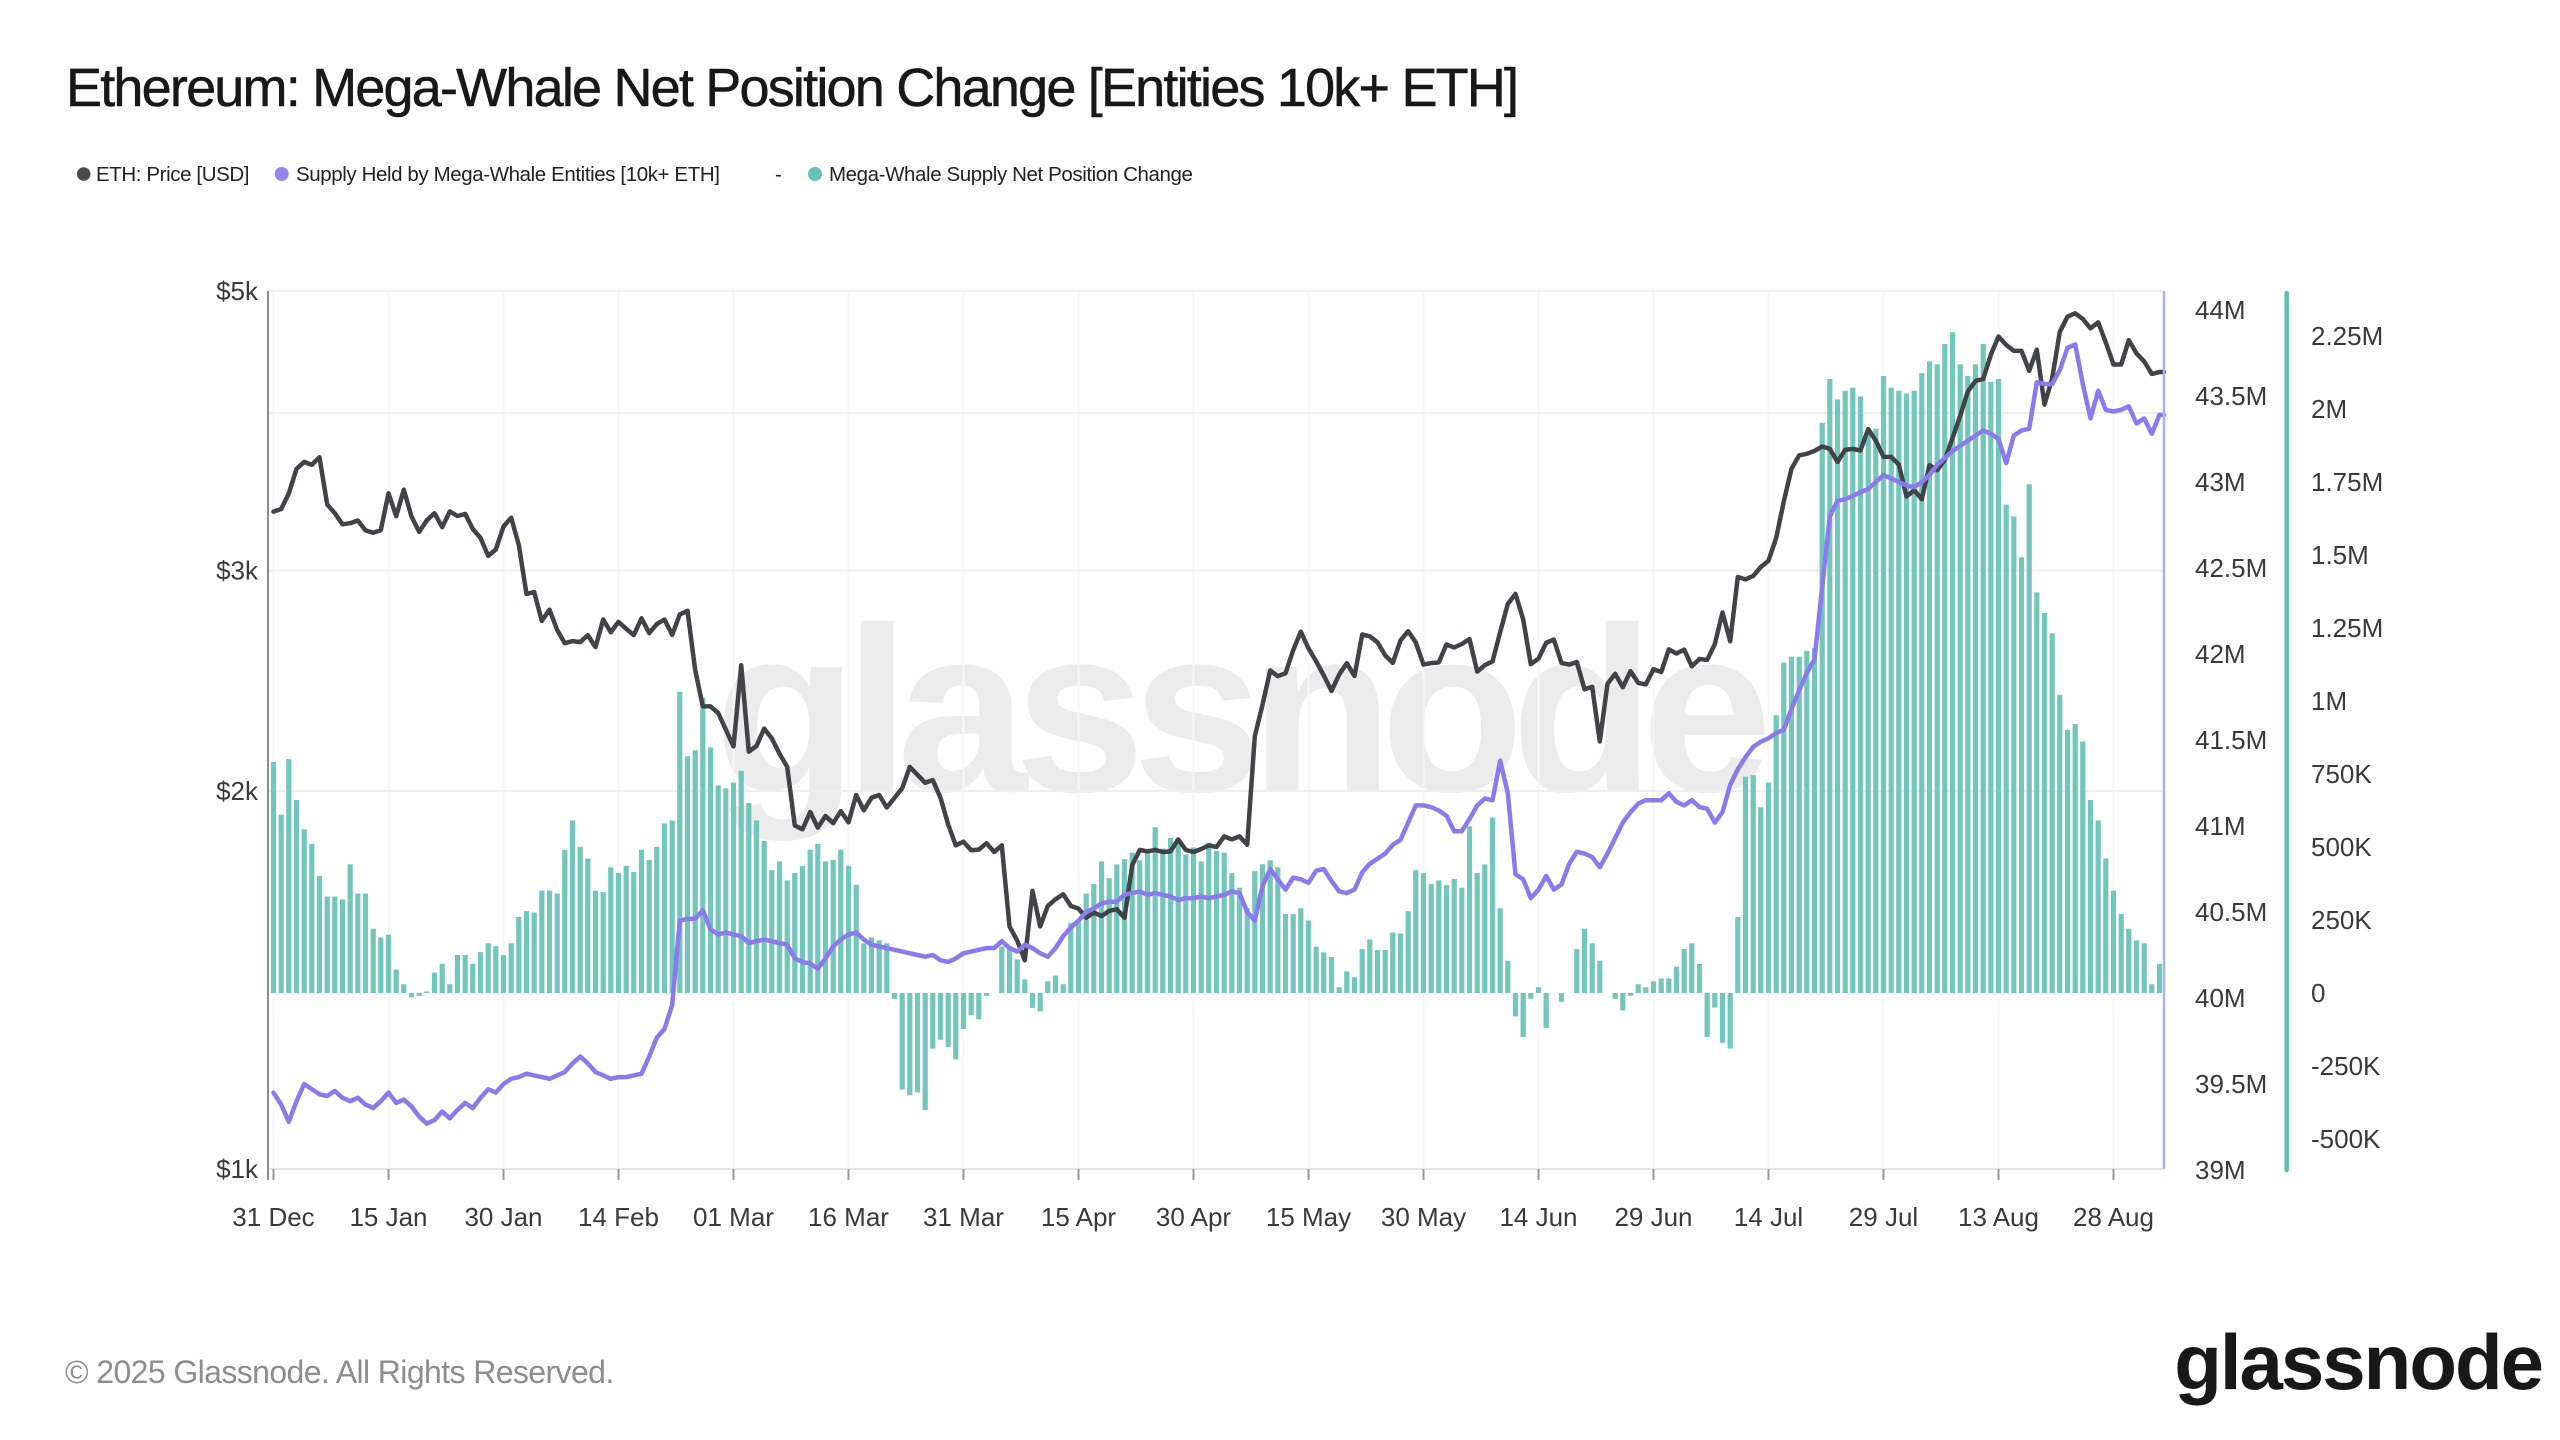 The height and width of the screenshot is (1440, 2560). What do you see at coordinates (273, 1217) in the screenshot?
I see `svg-text: 31 Dec` at bounding box center [273, 1217].